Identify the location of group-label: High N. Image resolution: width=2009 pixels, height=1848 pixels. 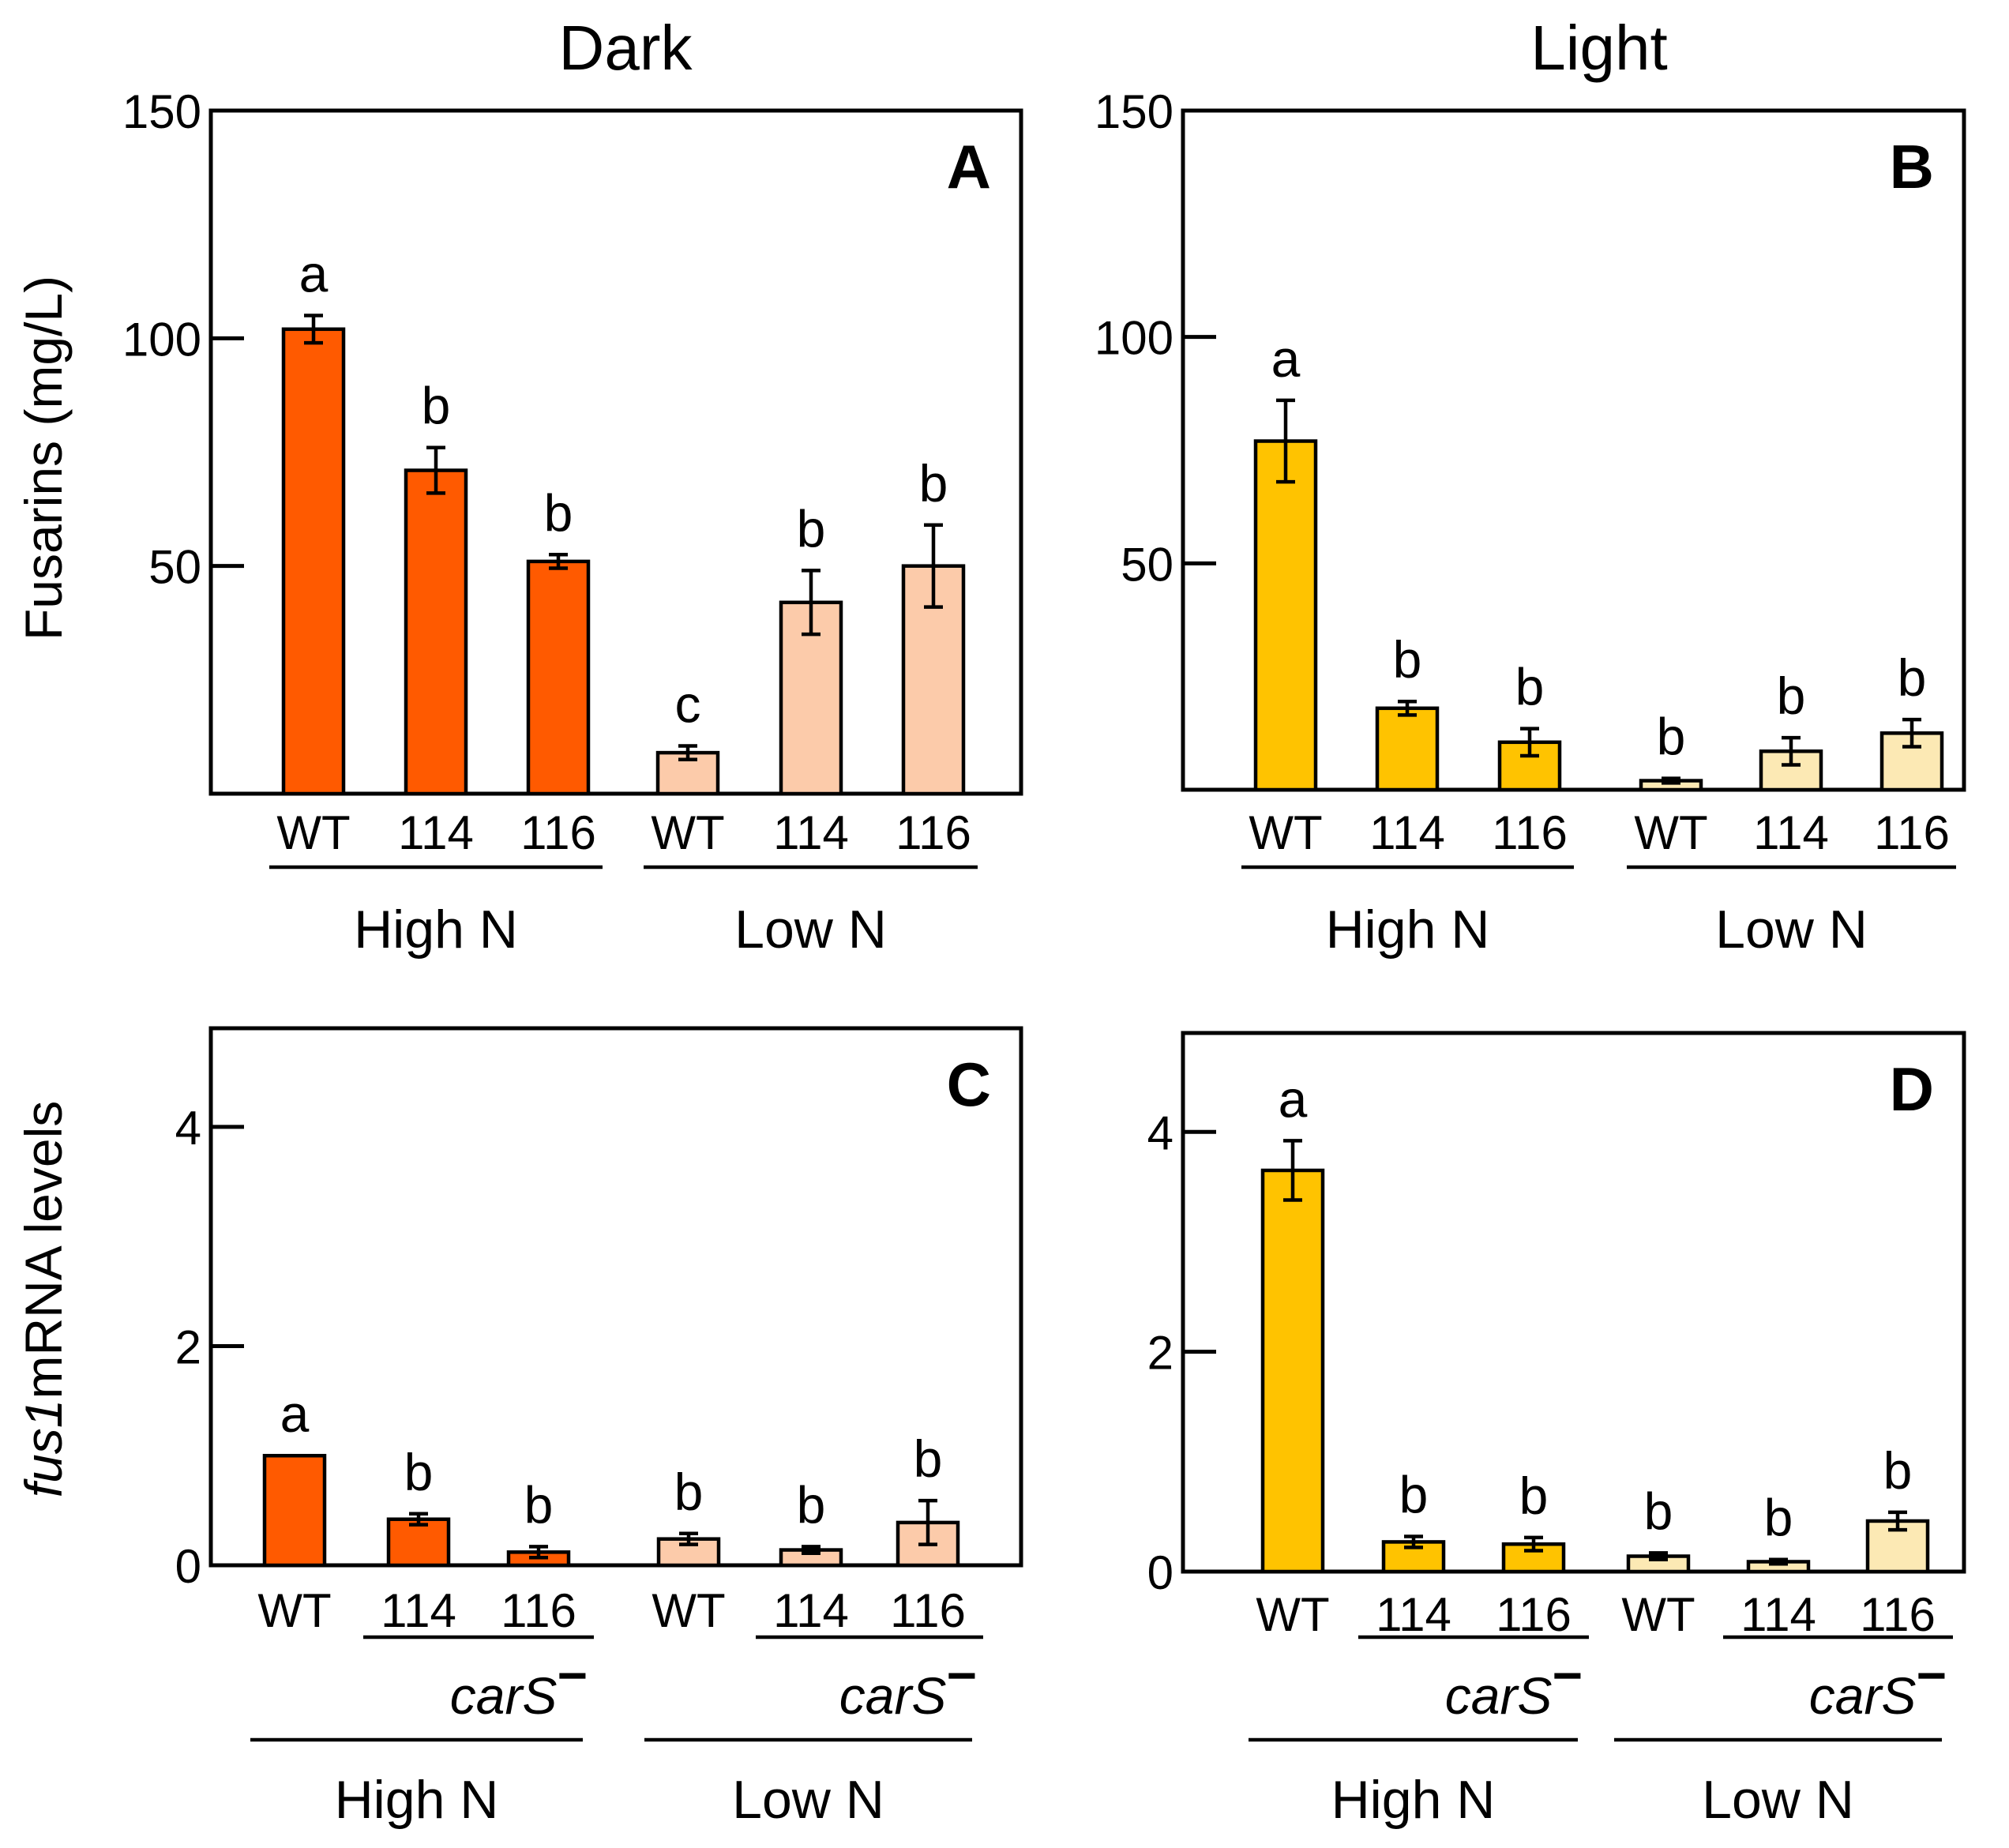
(417, 1800).